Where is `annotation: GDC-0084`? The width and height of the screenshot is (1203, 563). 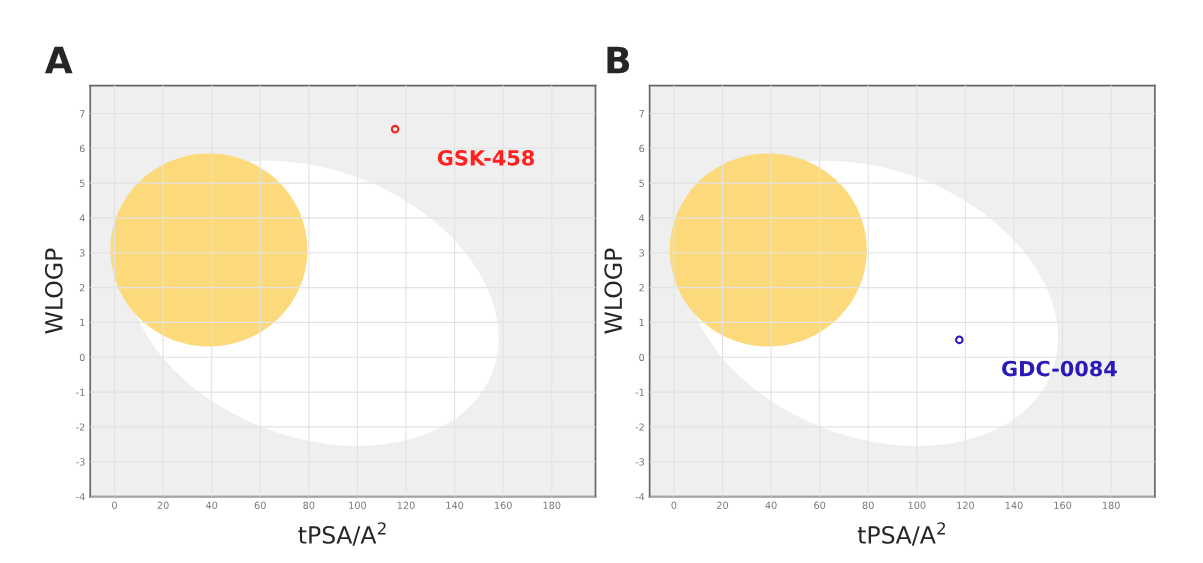 annotation: GDC-0084 is located at coordinates (1059, 368).